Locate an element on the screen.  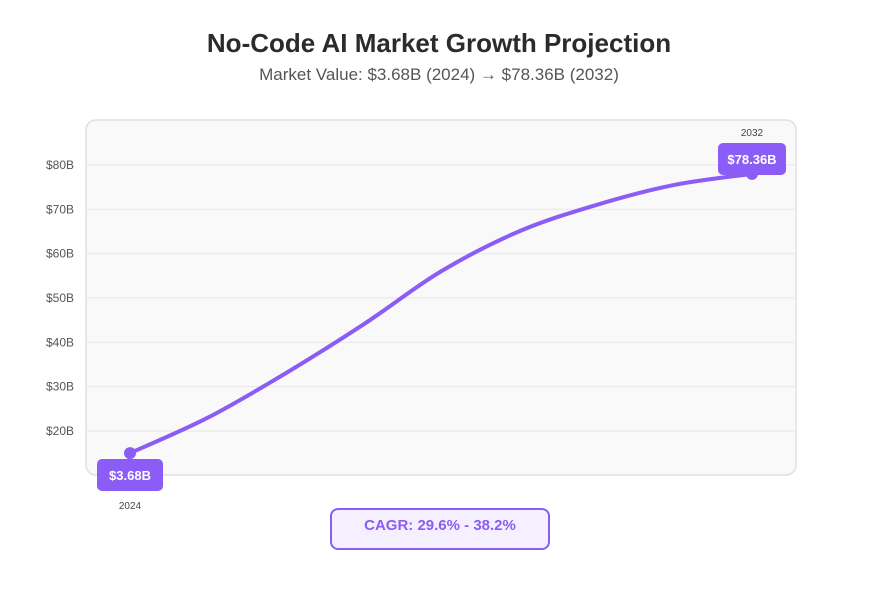
end-value-label: $78.36B is located at coordinates (751, 159).